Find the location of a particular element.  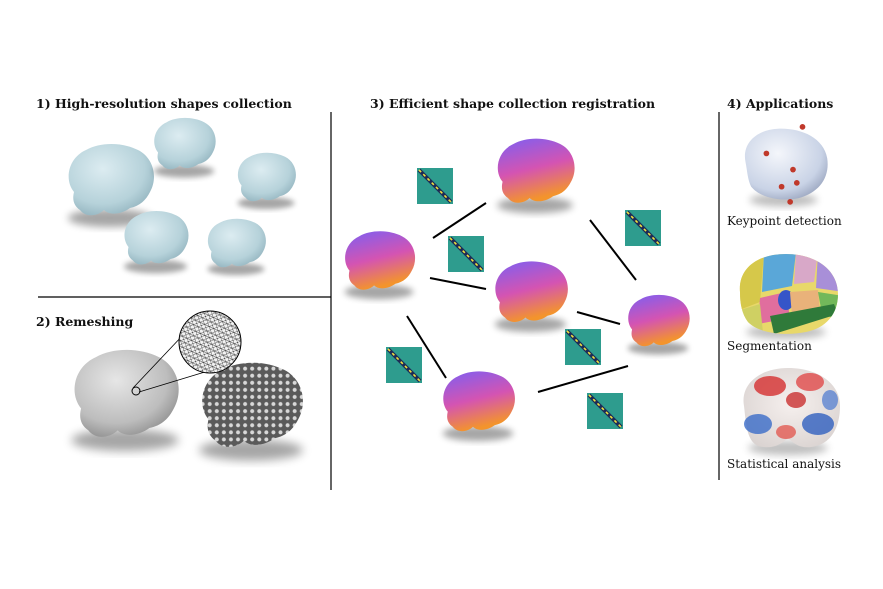

panel-2-title: 2) Remeshing is located at coordinates (85, 321).